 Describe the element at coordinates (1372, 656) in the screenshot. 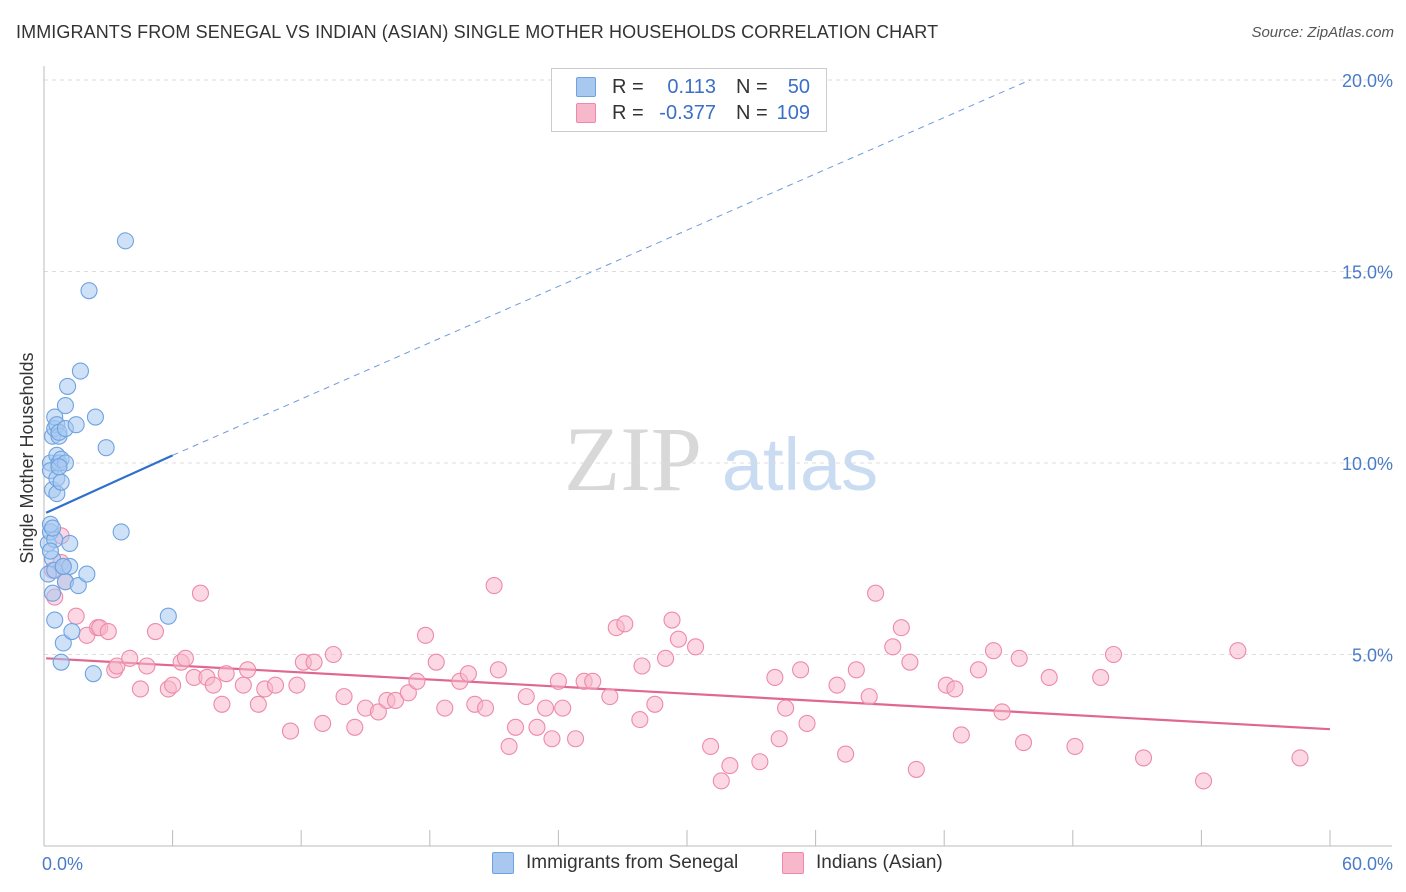

I see `y-tick-label: 5.0%` at that location.